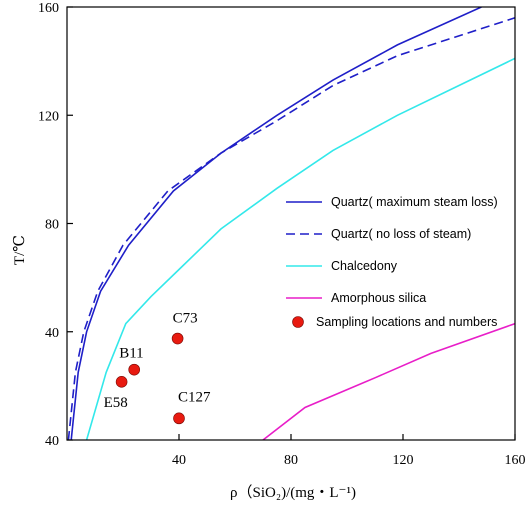 This screenshot has height=509, width=526. I want to click on x-tick-label: 120, so click(403, 460).